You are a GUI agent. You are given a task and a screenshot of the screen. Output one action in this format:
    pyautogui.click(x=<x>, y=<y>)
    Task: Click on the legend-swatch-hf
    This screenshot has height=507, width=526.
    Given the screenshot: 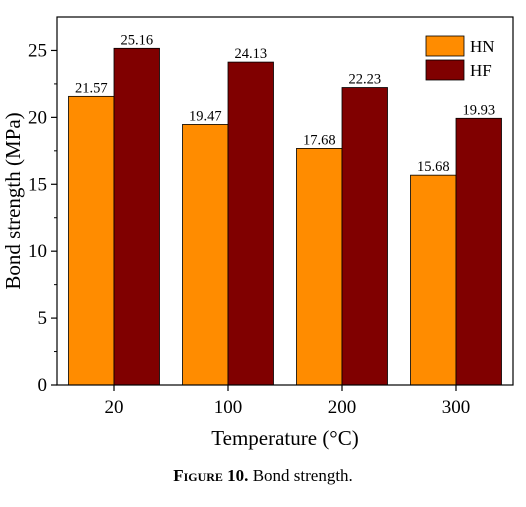 What is the action you would take?
    pyautogui.click(x=445, y=70)
    